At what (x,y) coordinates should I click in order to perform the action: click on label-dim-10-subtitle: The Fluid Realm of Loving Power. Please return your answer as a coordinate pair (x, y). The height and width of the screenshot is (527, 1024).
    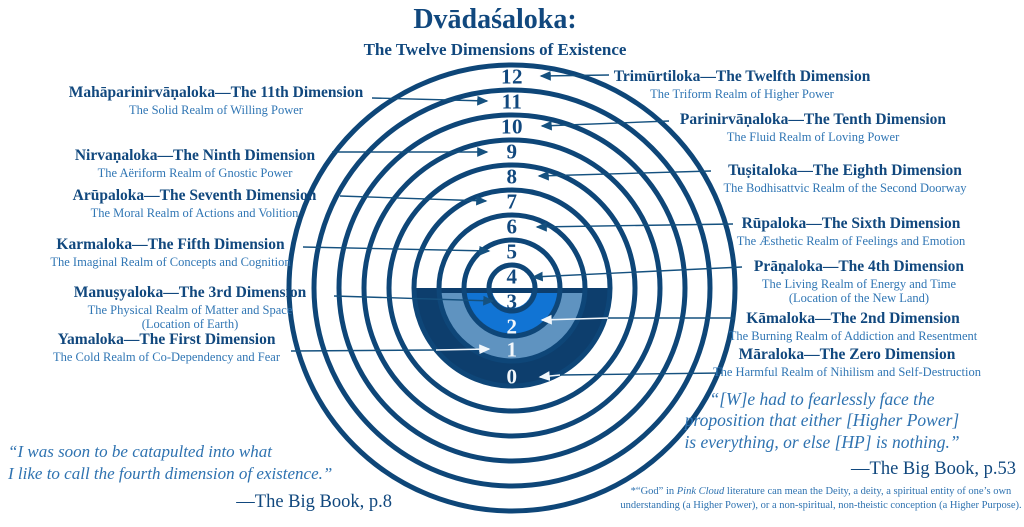
    Looking at the image, I should click on (813, 137).